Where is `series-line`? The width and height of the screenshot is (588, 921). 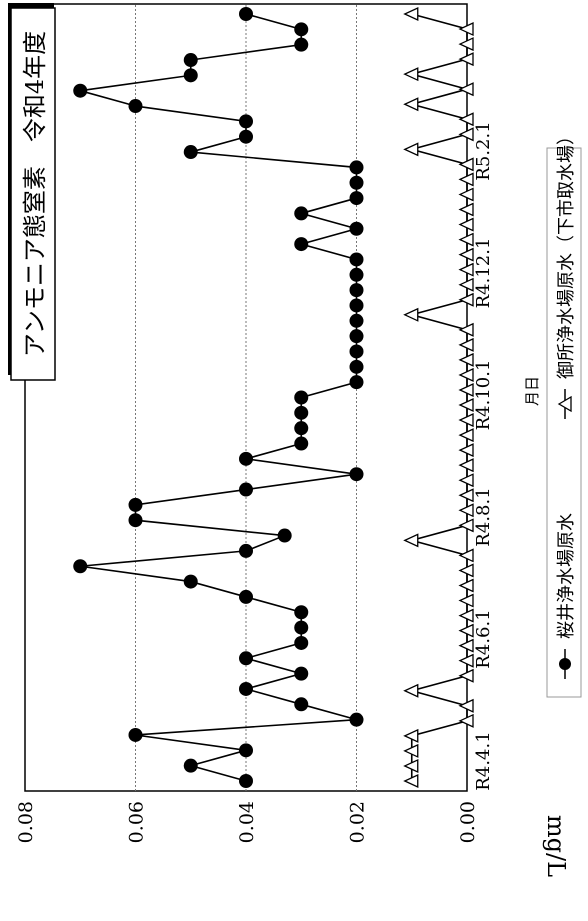
series-line is located at coordinates (439, 397).